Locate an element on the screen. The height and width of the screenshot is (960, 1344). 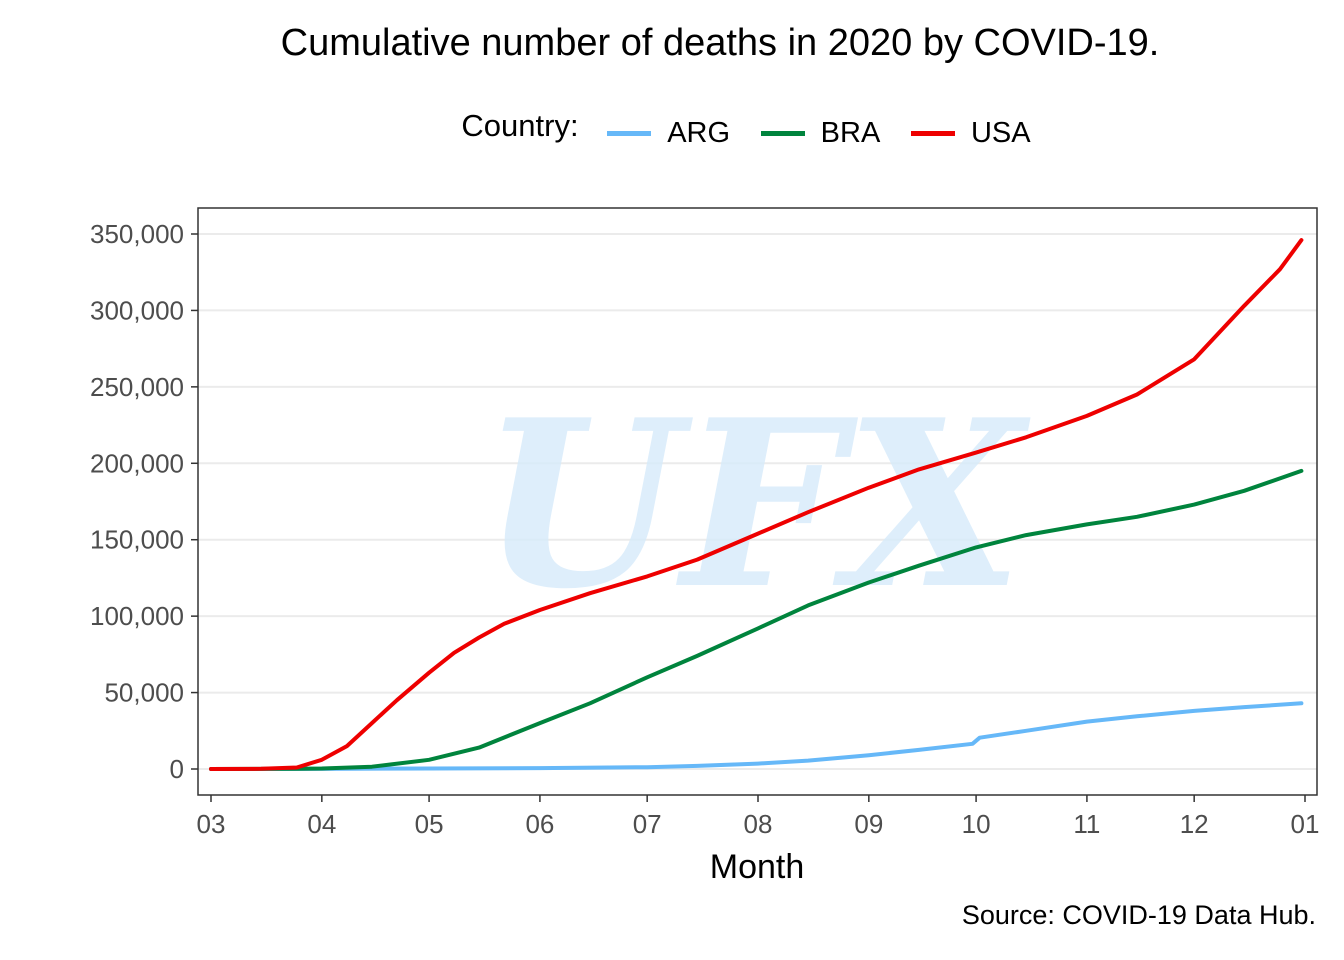
y-tick-label: 100,000 is located at coordinates (137, 616).